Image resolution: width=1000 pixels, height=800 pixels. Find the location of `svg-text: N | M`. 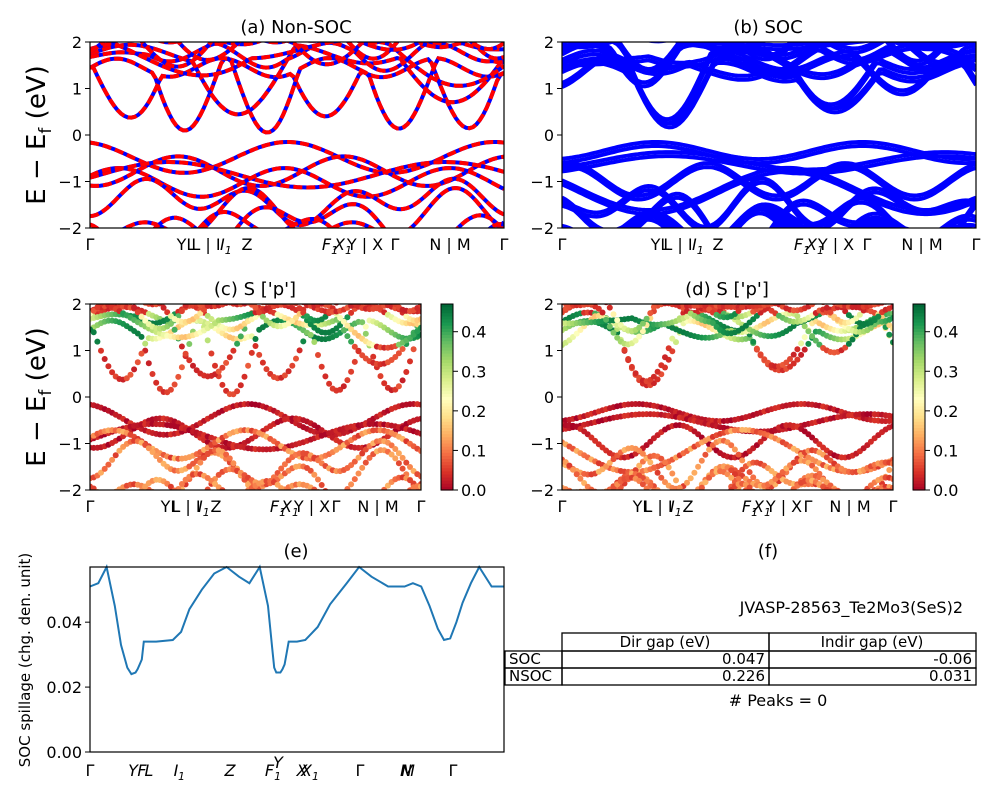

svg-text: N | M is located at coordinates (449, 244).